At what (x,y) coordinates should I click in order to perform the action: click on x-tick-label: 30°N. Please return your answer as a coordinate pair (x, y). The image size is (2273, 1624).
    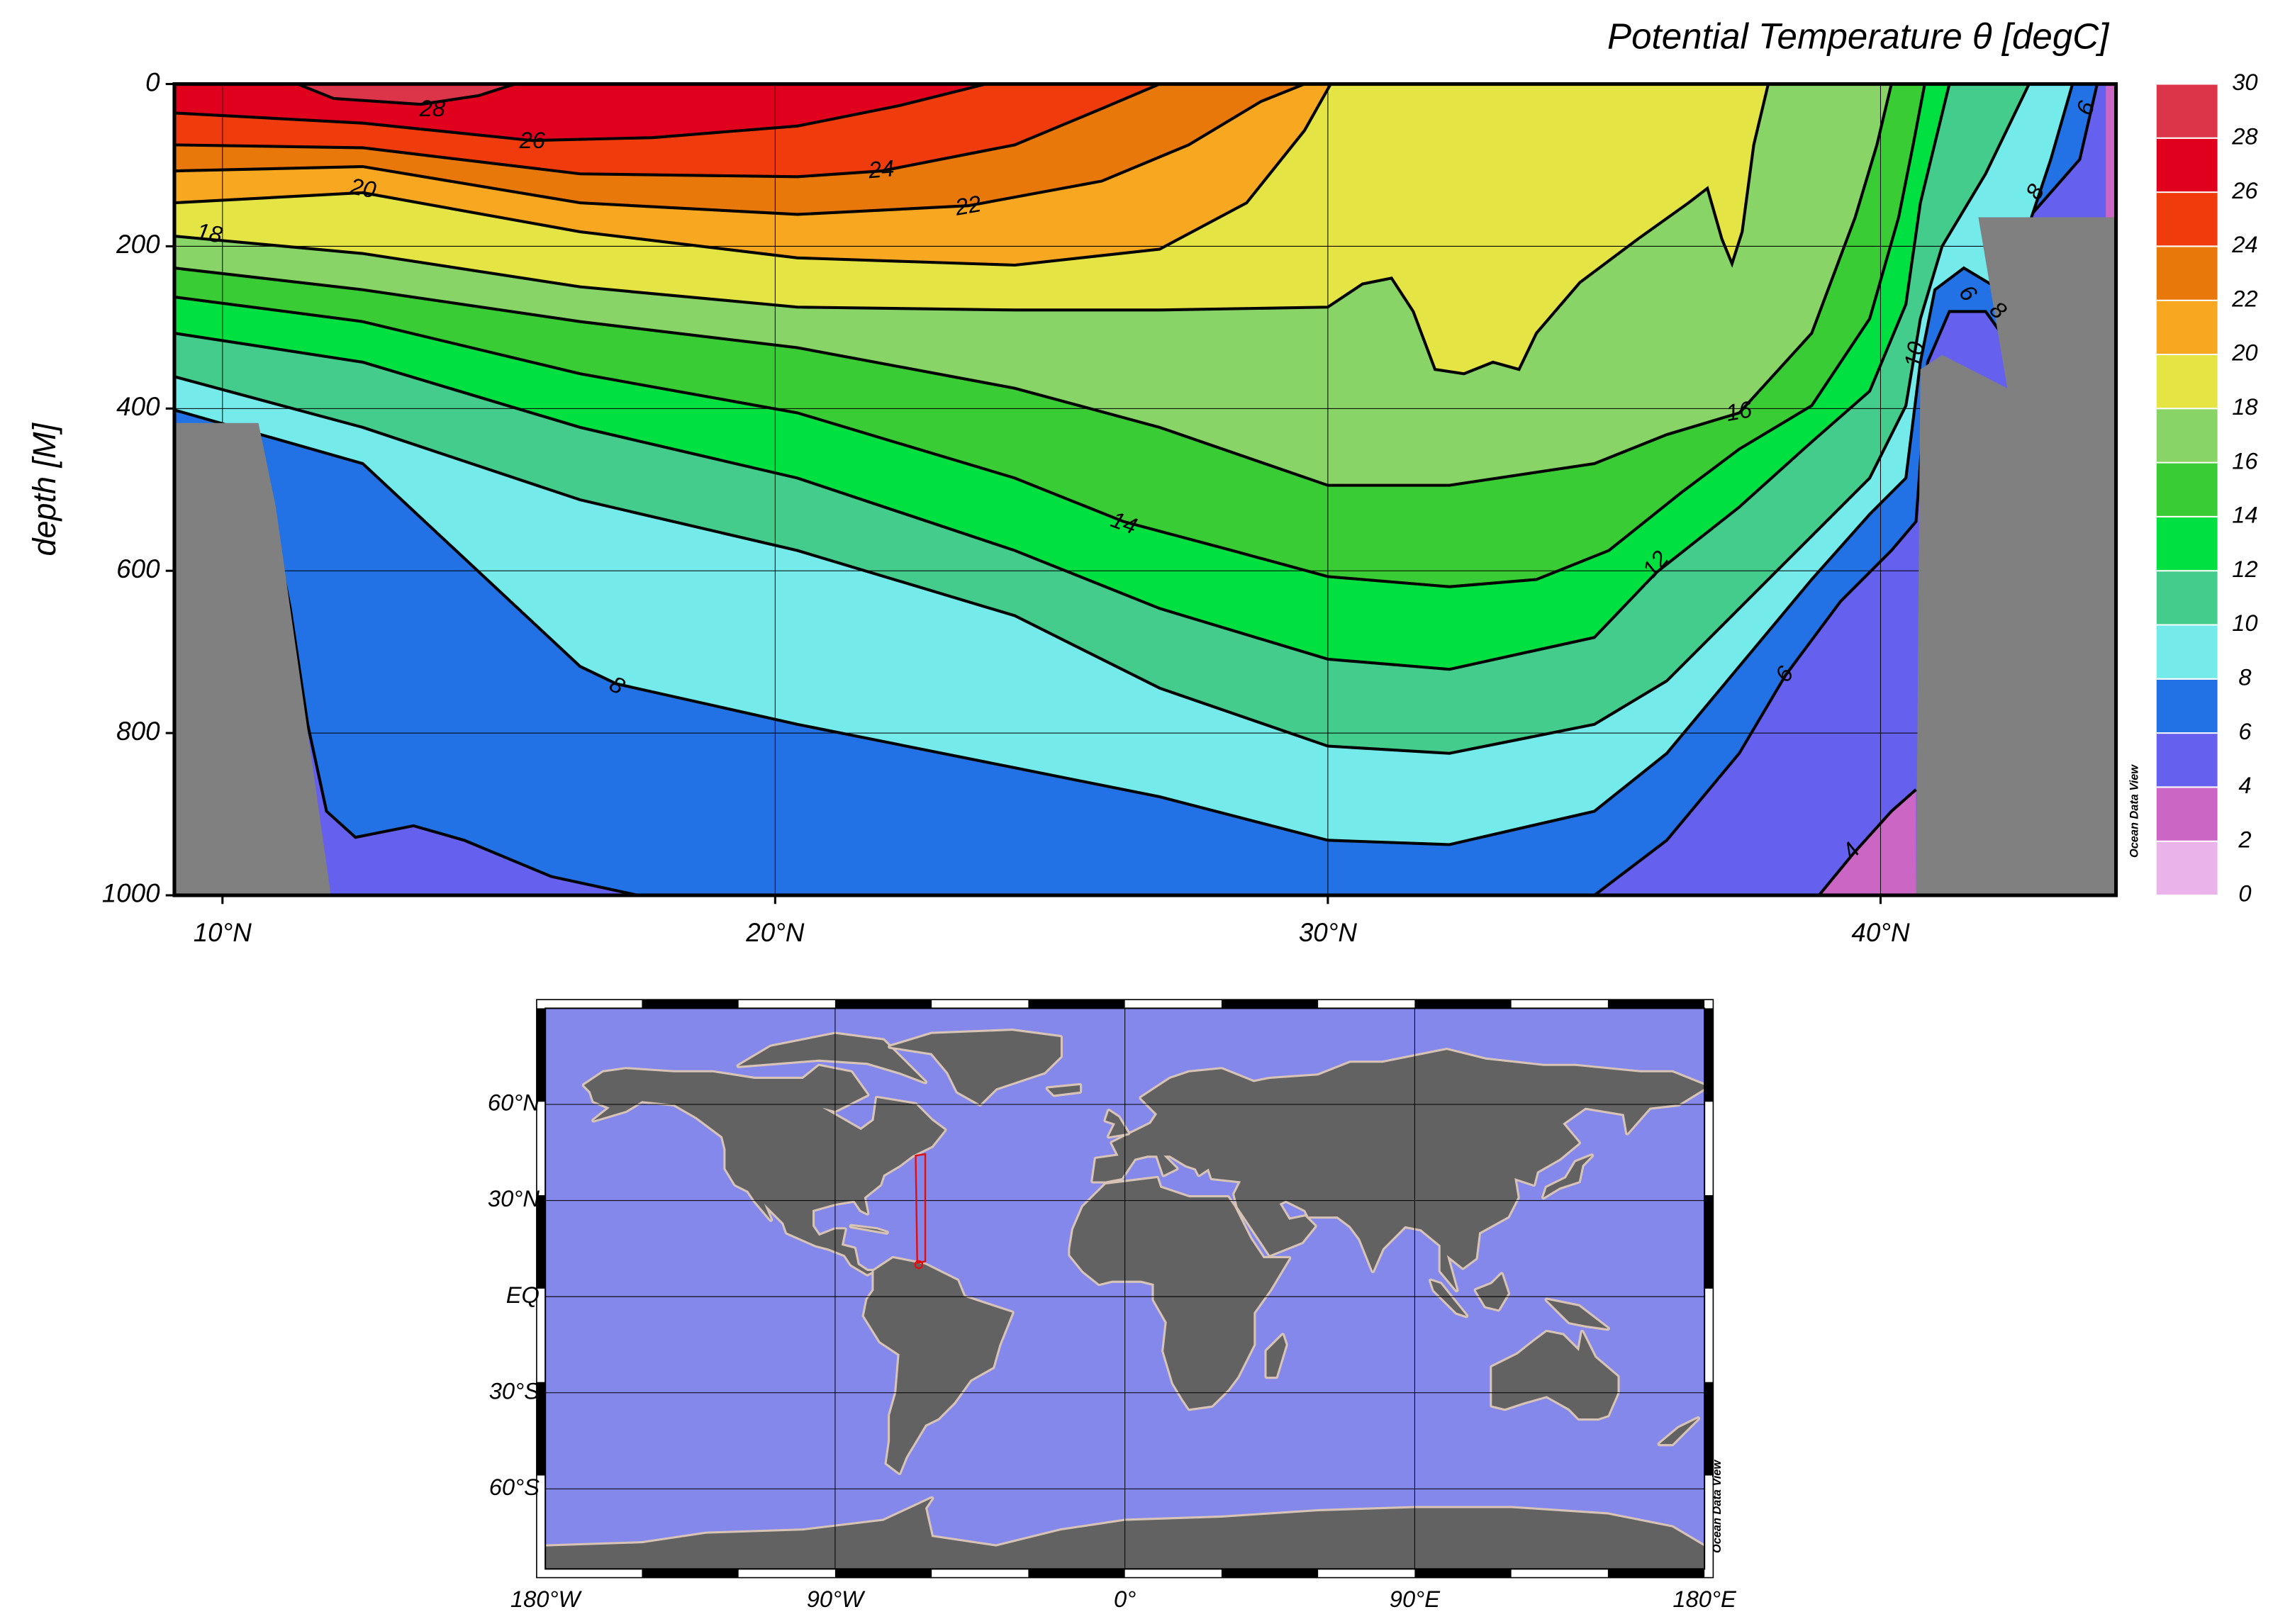
    Looking at the image, I should click on (1328, 933).